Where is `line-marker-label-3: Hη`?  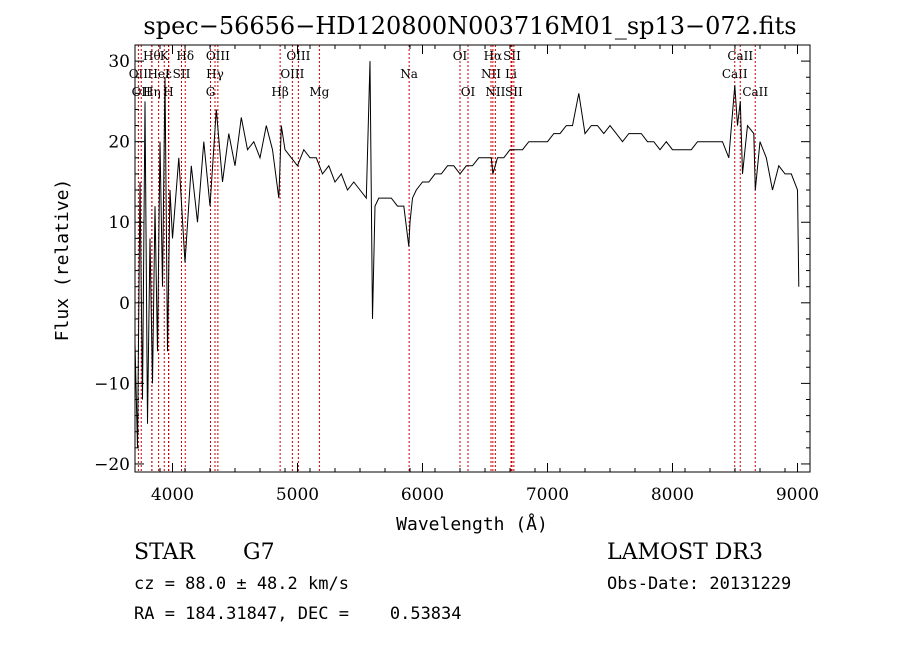
line-marker-label-3: Hη is located at coordinates (152, 92).